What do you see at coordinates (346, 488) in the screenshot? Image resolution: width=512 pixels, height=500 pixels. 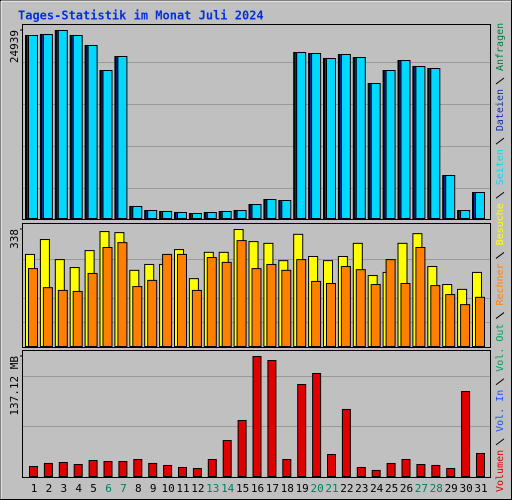 I see `x-tick-label: 22` at bounding box center [346, 488].